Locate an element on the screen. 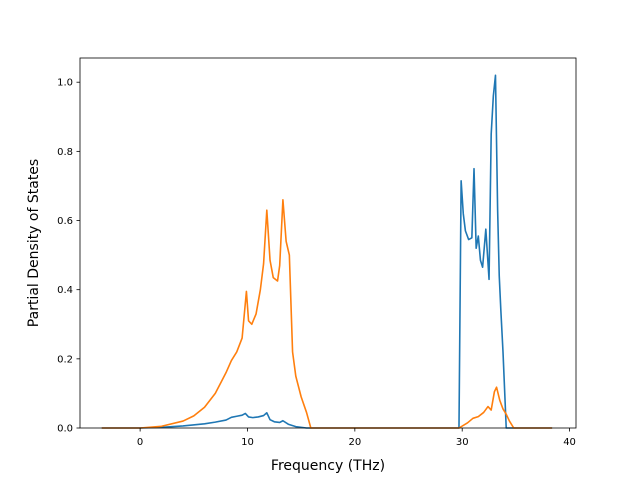 The height and width of the screenshot is (480, 640). x-tick-label: 30 is located at coordinates (462, 442).